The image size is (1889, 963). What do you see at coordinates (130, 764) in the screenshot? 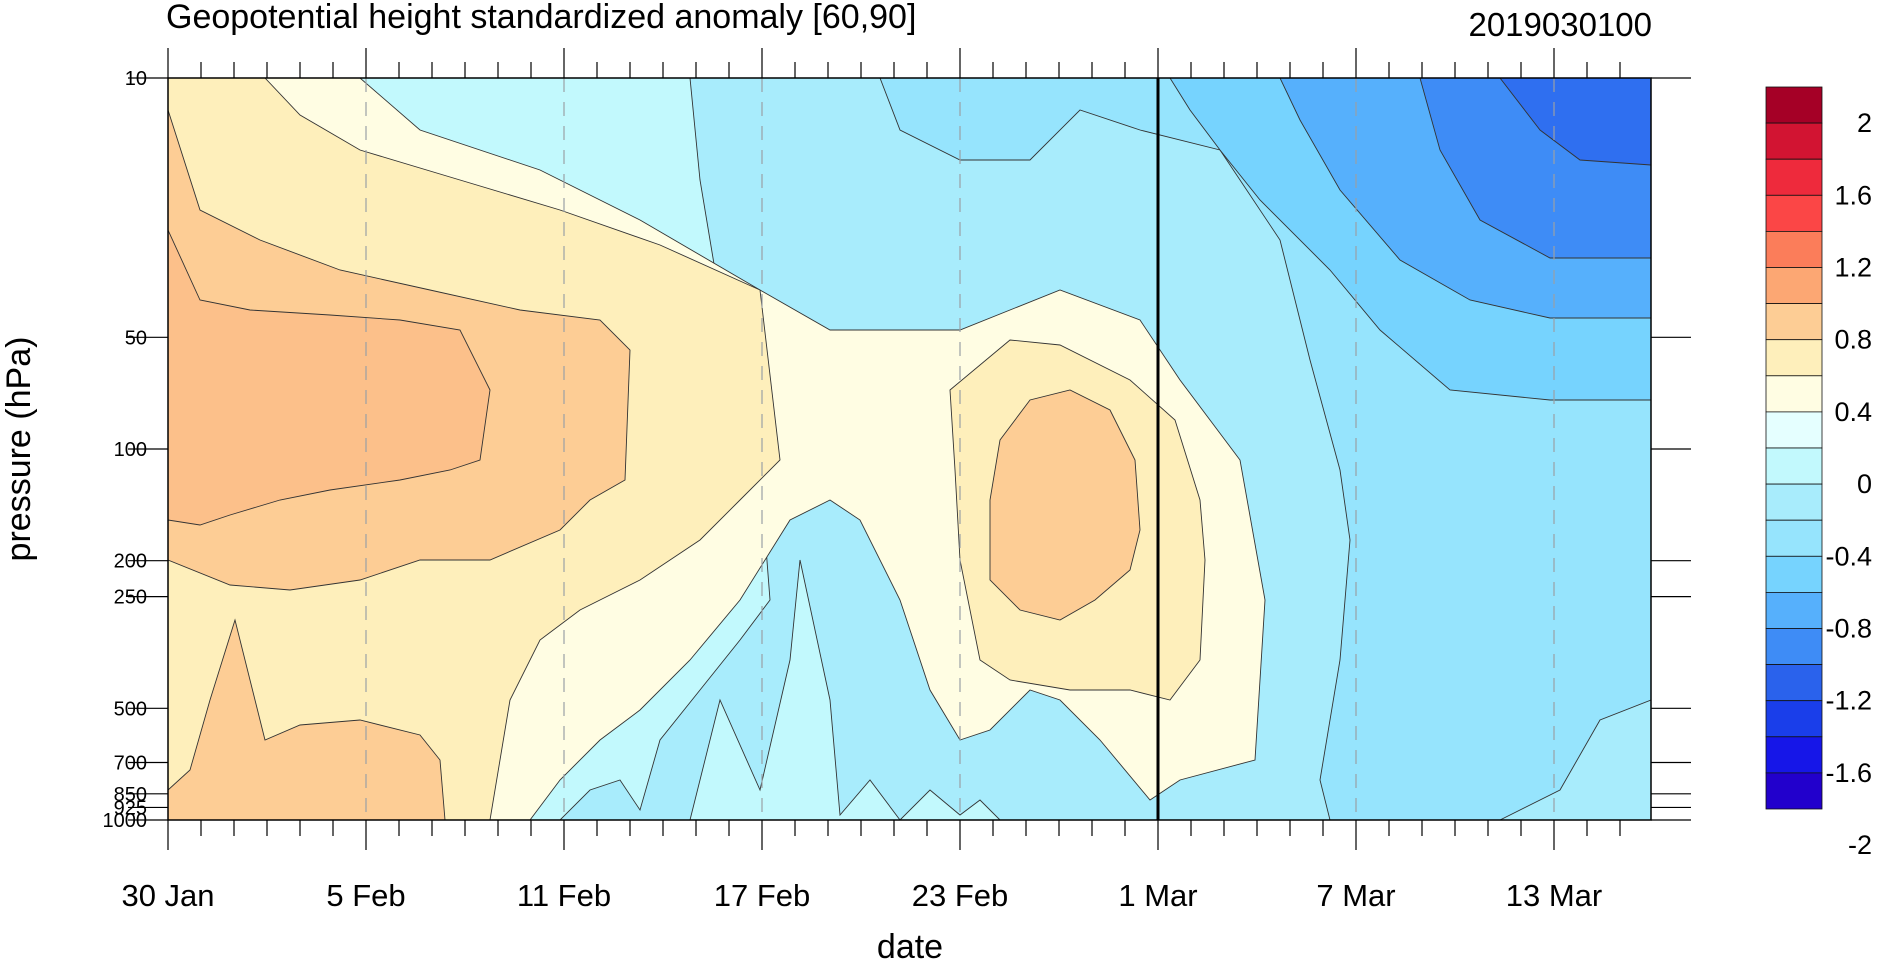
I see `y-tick-label: 700` at bounding box center [130, 764].